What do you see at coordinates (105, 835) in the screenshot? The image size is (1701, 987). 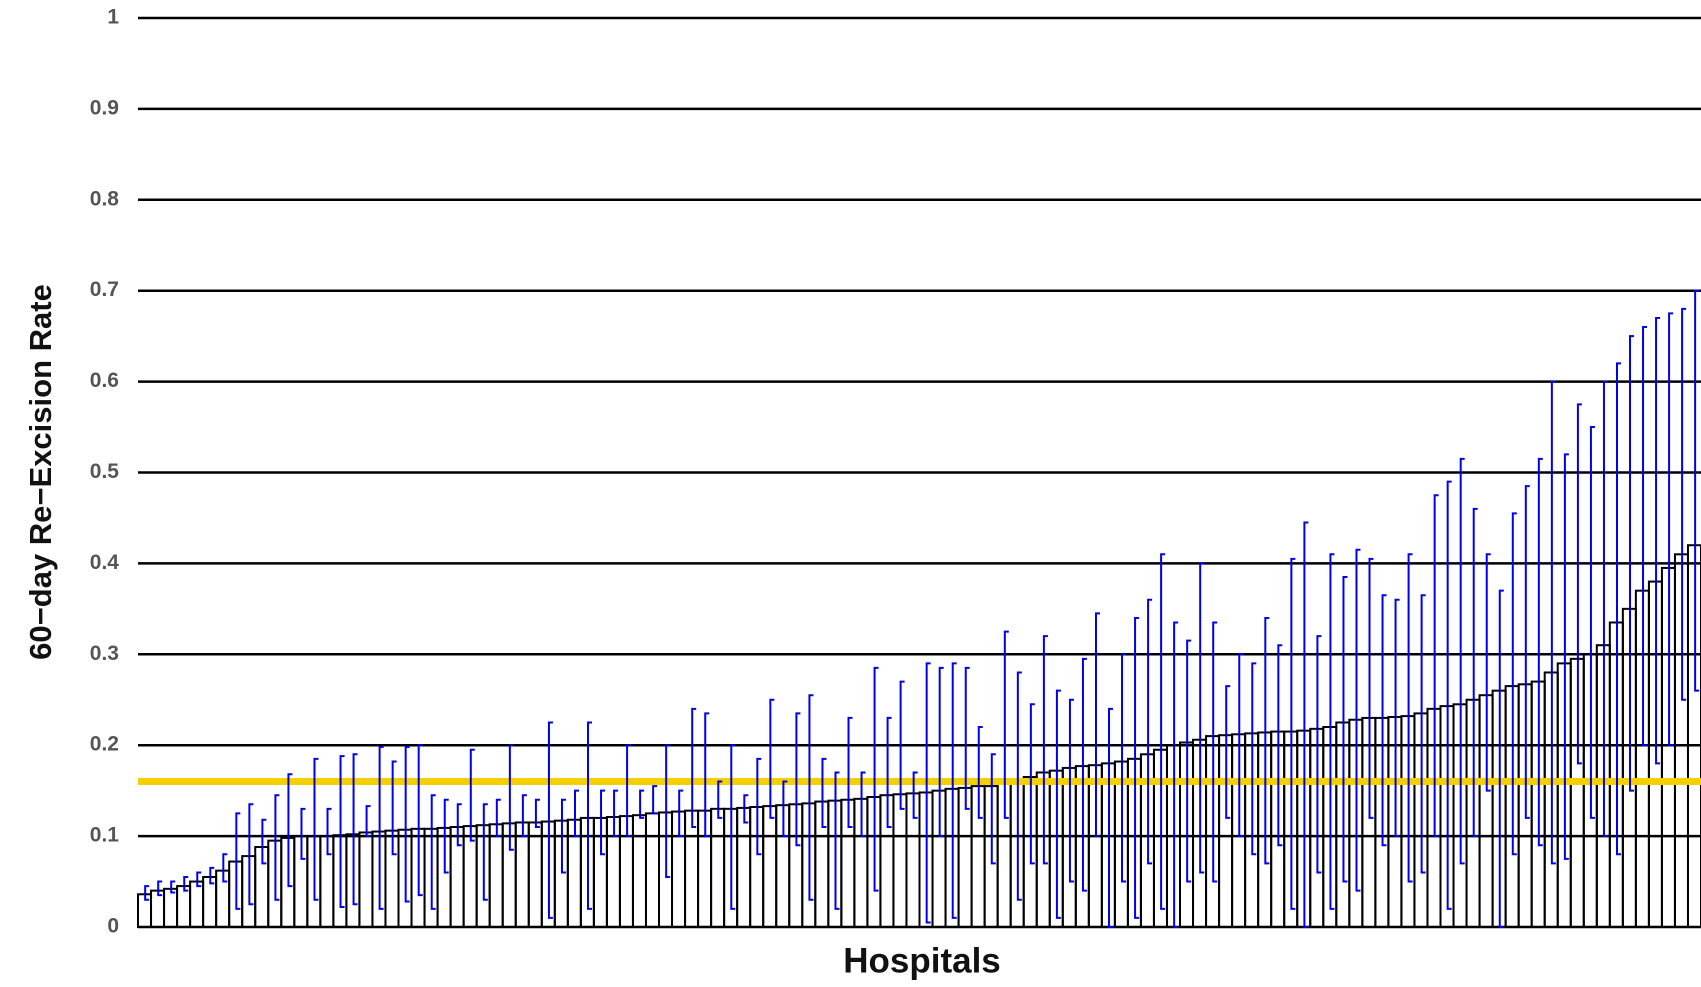 I see `y-tick-label: 0.1` at bounding box center [105, 835].